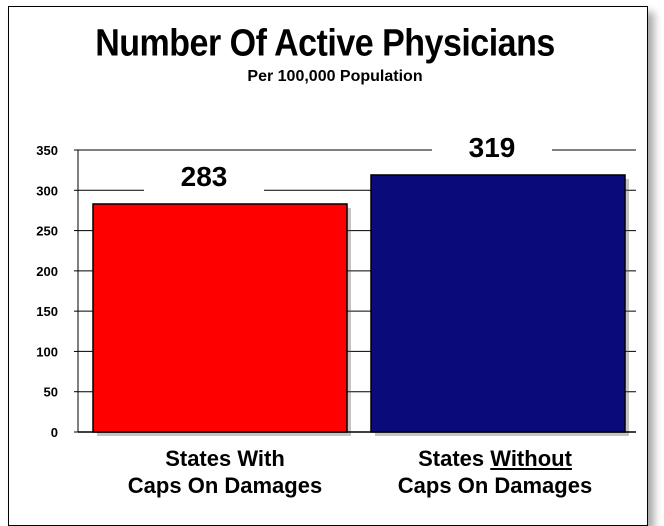 The image size is (664, 526). What do you see at coordinates (47, 150) in the screenshot?
I see `y-tick-label: 350` at bounding box center [47, 150].